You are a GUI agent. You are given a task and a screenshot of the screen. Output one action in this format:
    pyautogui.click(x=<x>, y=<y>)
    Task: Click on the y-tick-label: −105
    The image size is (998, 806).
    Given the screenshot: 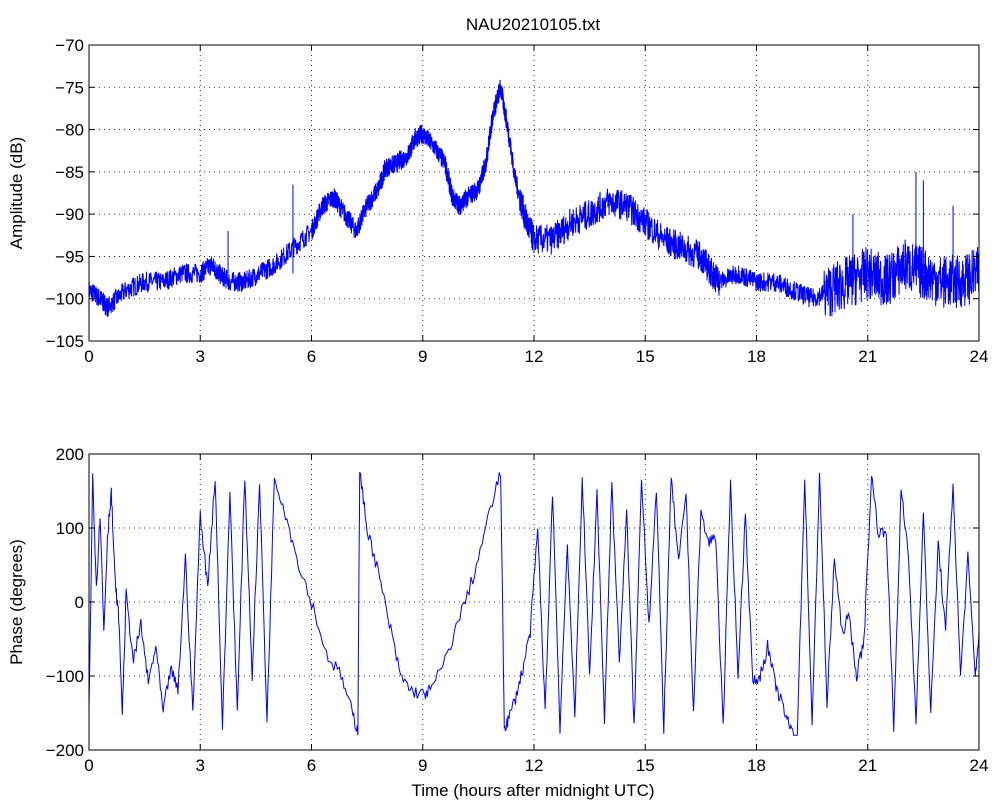 What is the action you would take?
    pyautogui.click(x=65, y=341)
    